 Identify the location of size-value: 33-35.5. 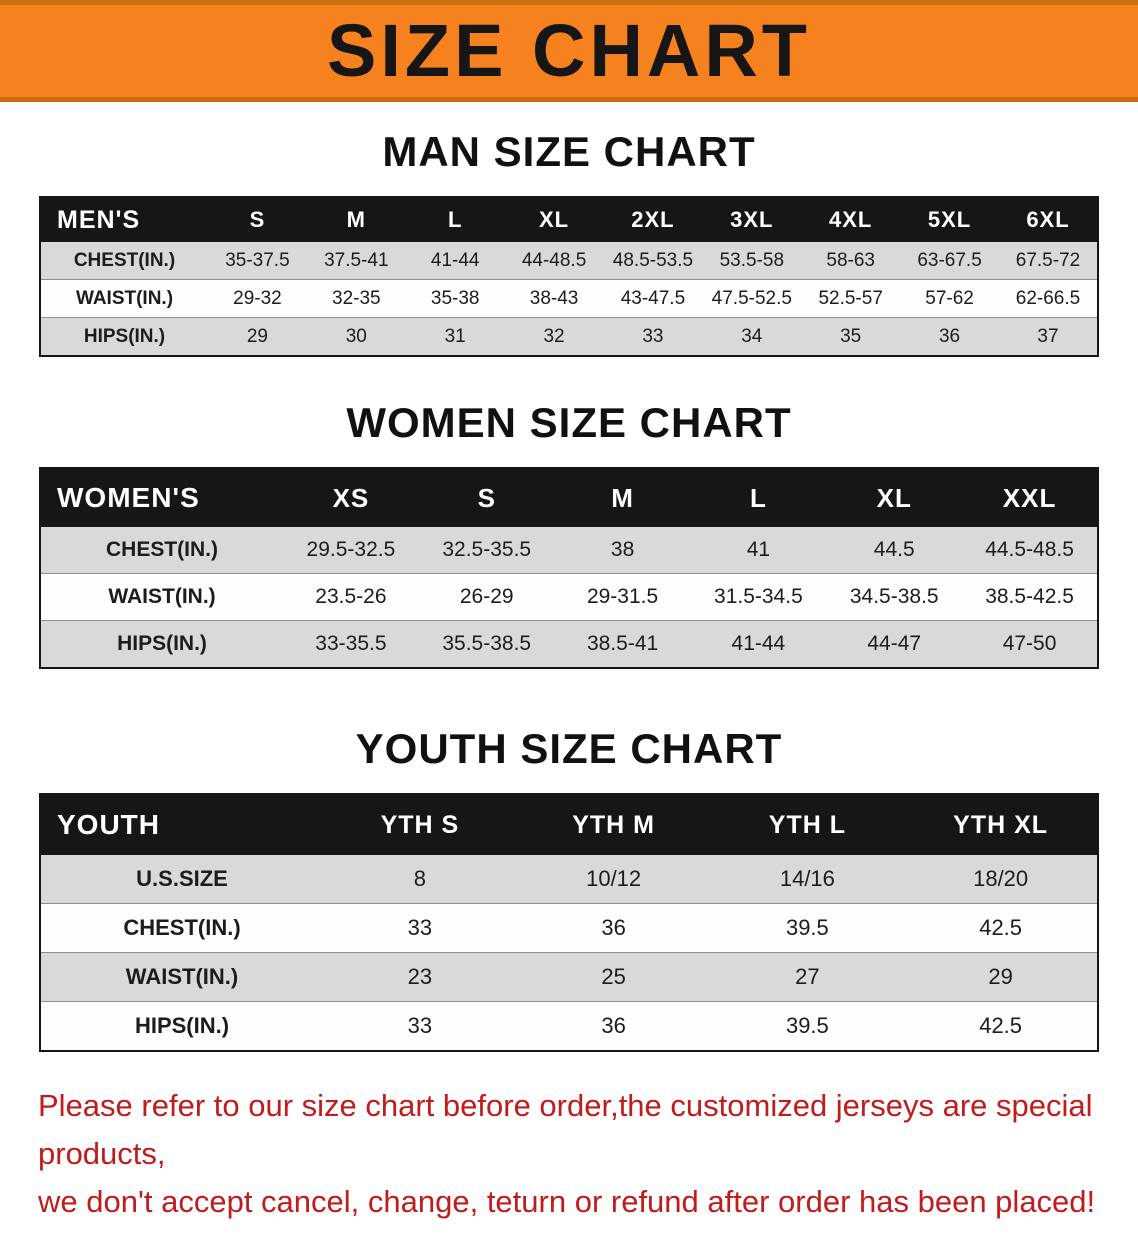
(351, 644).